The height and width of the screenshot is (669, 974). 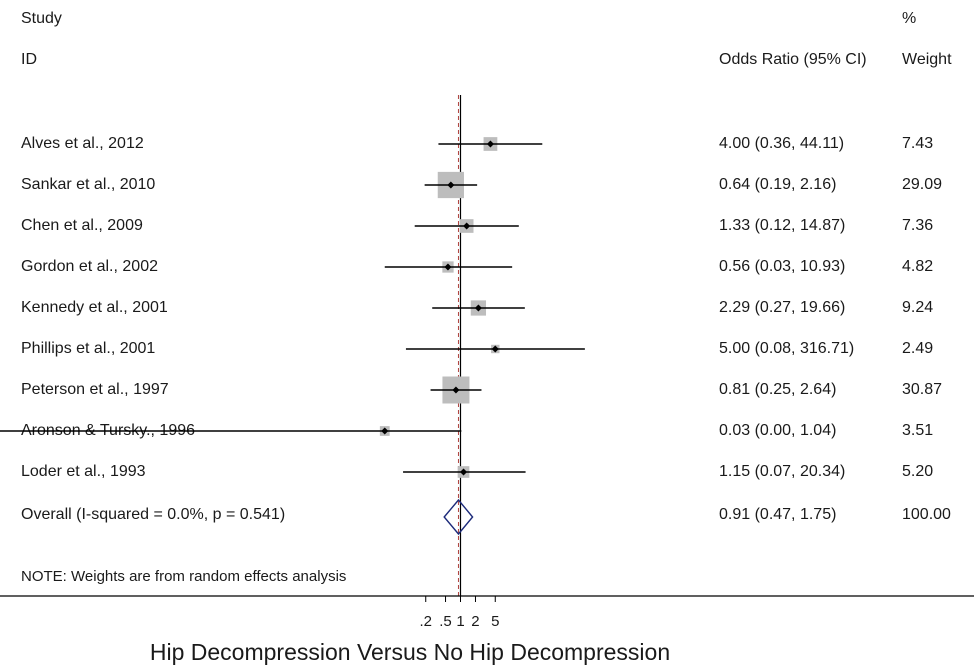 What do you see at coordinates (95, 389) in the screenshot?
I see `study-label: Peterson et al., 1997` at bounding box center [95, 389].